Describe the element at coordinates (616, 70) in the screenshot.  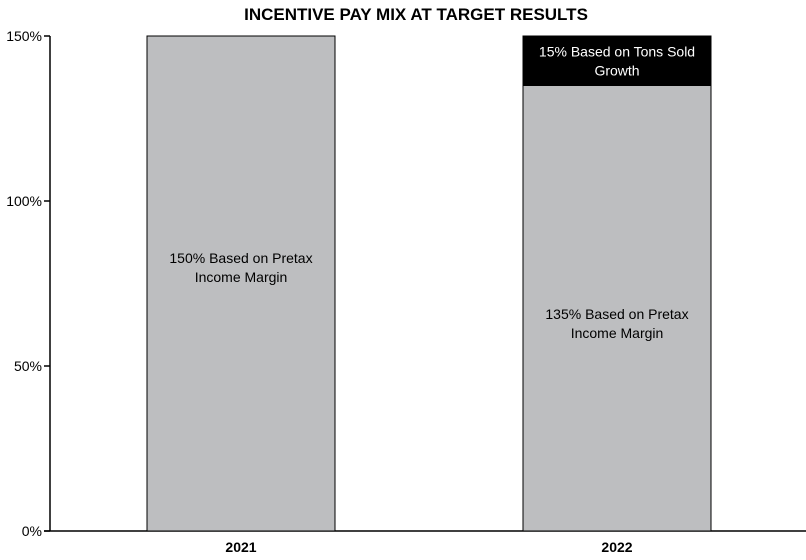
I see `bar-data-label: Growth` at that location.